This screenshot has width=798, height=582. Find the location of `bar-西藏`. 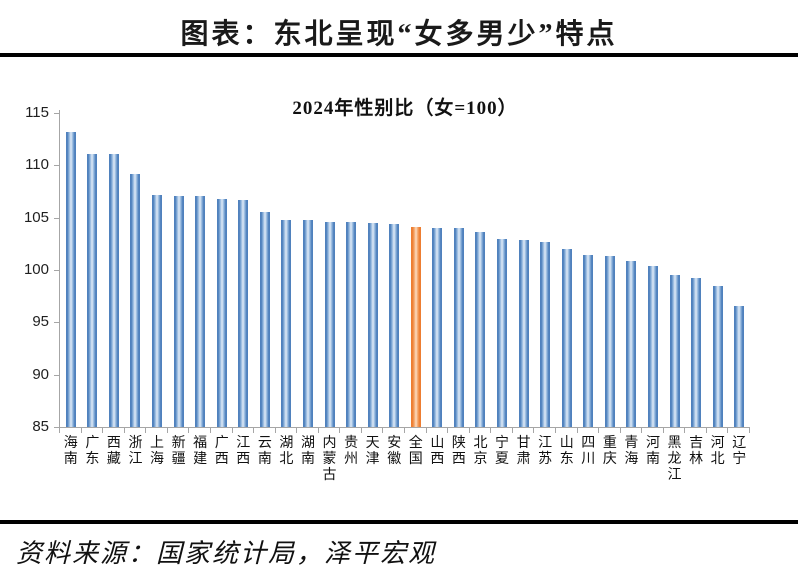

bar-西藏 is located at coordinates (113, 290).